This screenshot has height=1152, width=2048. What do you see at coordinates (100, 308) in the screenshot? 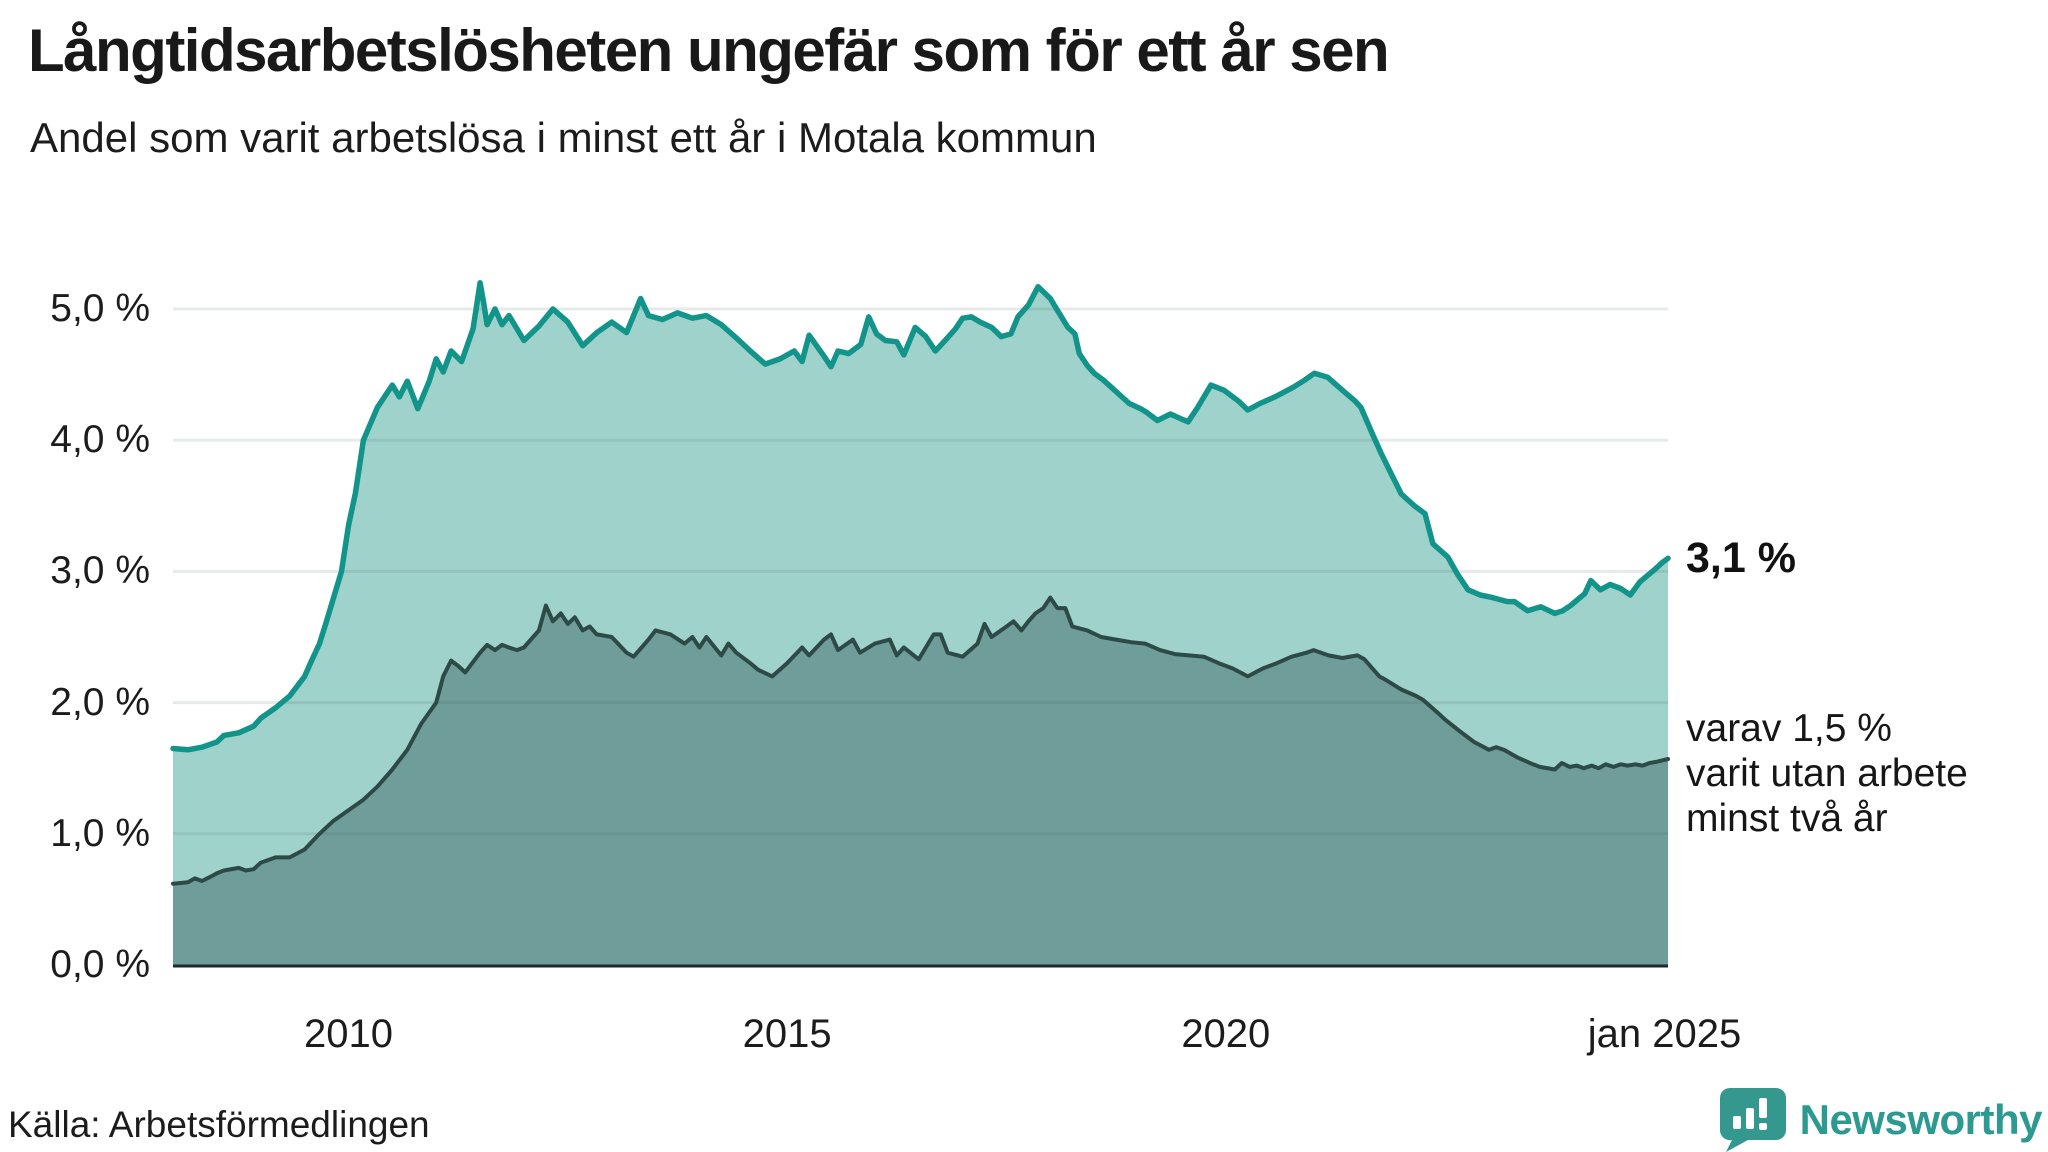
I see `y-tick-label: 5,0 %` at bounding box center [100, 308].